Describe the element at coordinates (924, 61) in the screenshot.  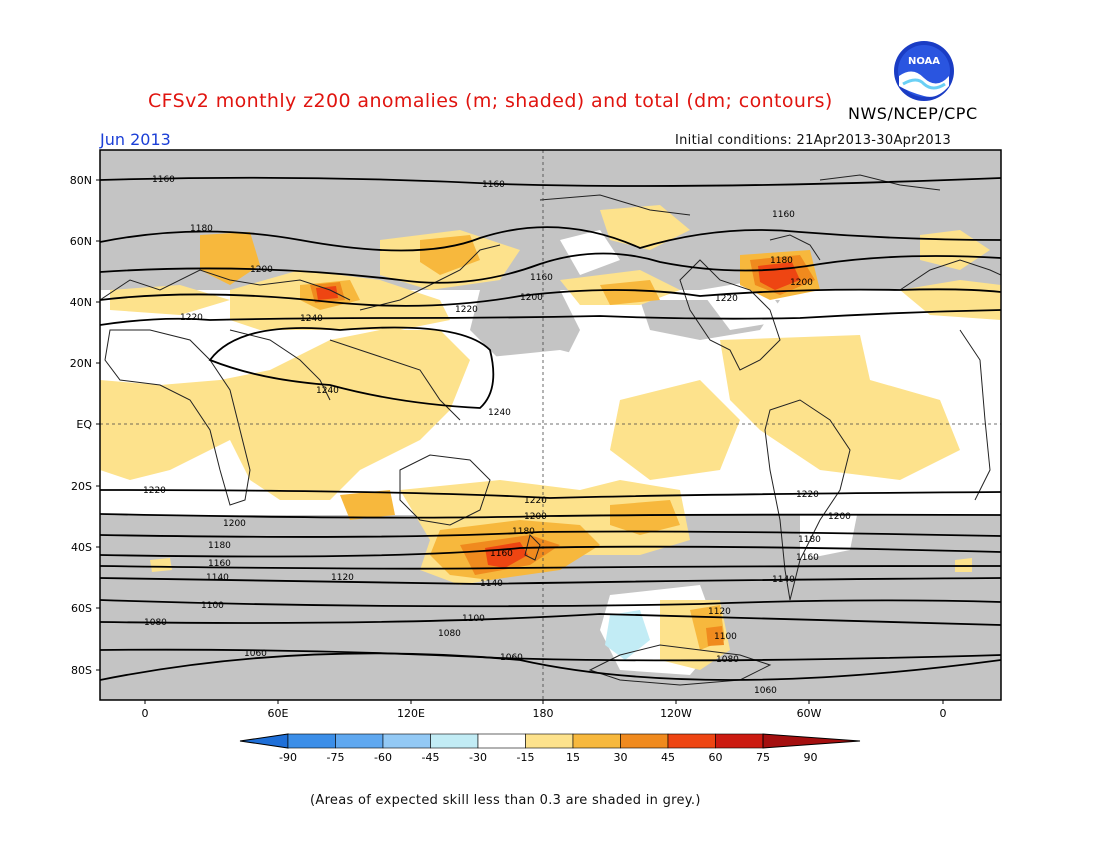
I see `noaa-logo-text: NOAA` at that location.